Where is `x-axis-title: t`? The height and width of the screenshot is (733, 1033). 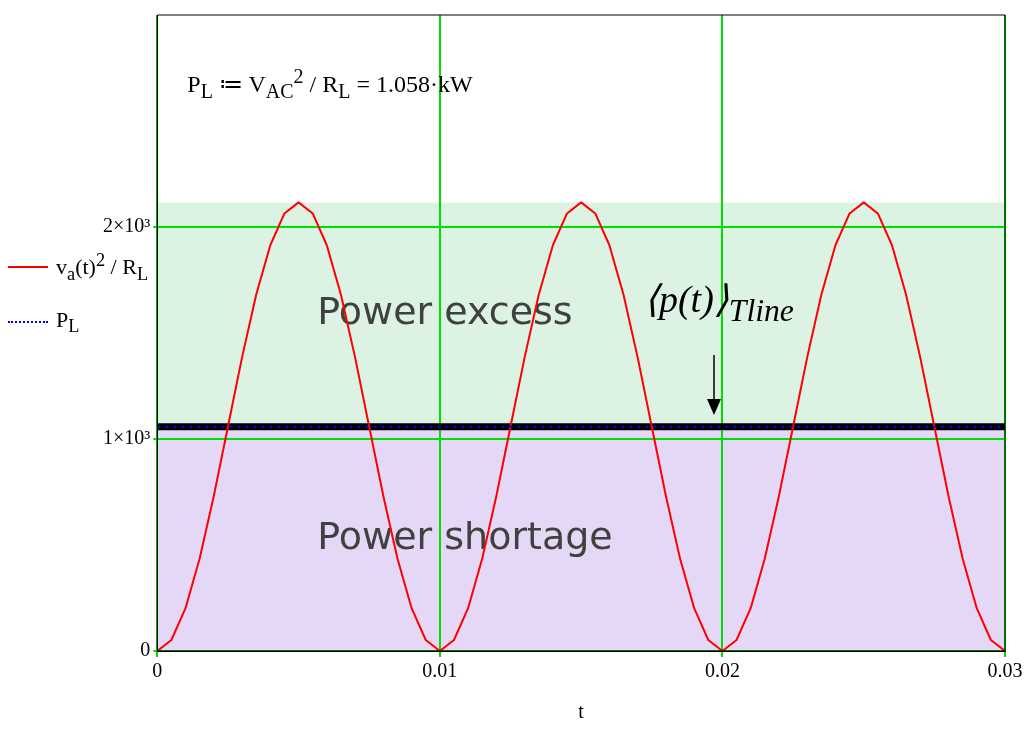
x-axis-title: t is located at coordinates (581, 711).